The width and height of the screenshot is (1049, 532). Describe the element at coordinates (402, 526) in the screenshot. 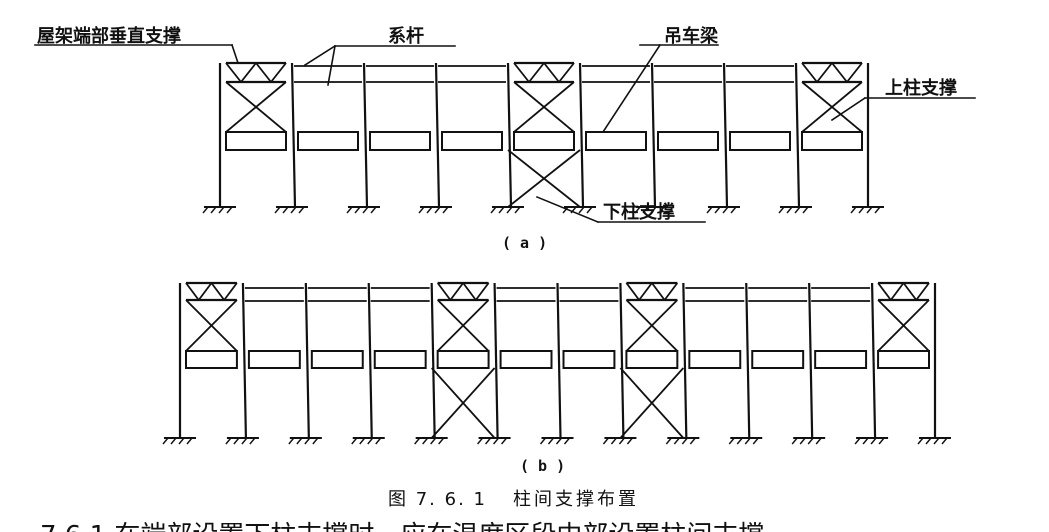

I see `footer-text-fragment: 7.6.1 在端部设置下柱支撑时，应在温度区段中部设置柱间支撑` at that location.